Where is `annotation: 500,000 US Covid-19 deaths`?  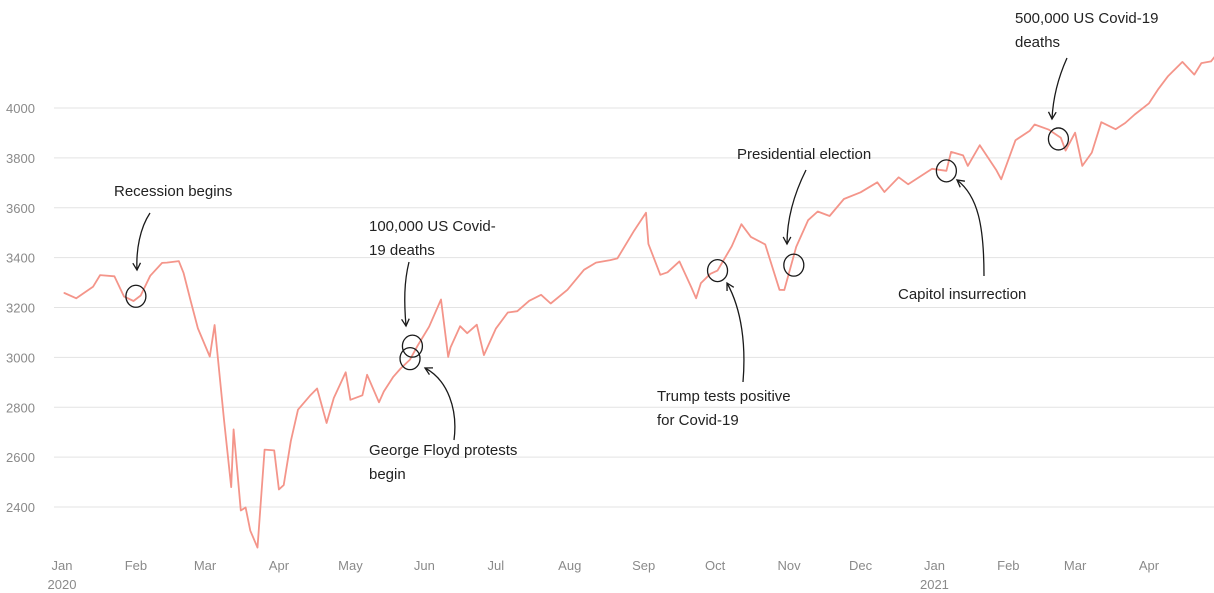 annotation: 500,000 US Covid-19 deaths is located at coordinates (1086, 80).